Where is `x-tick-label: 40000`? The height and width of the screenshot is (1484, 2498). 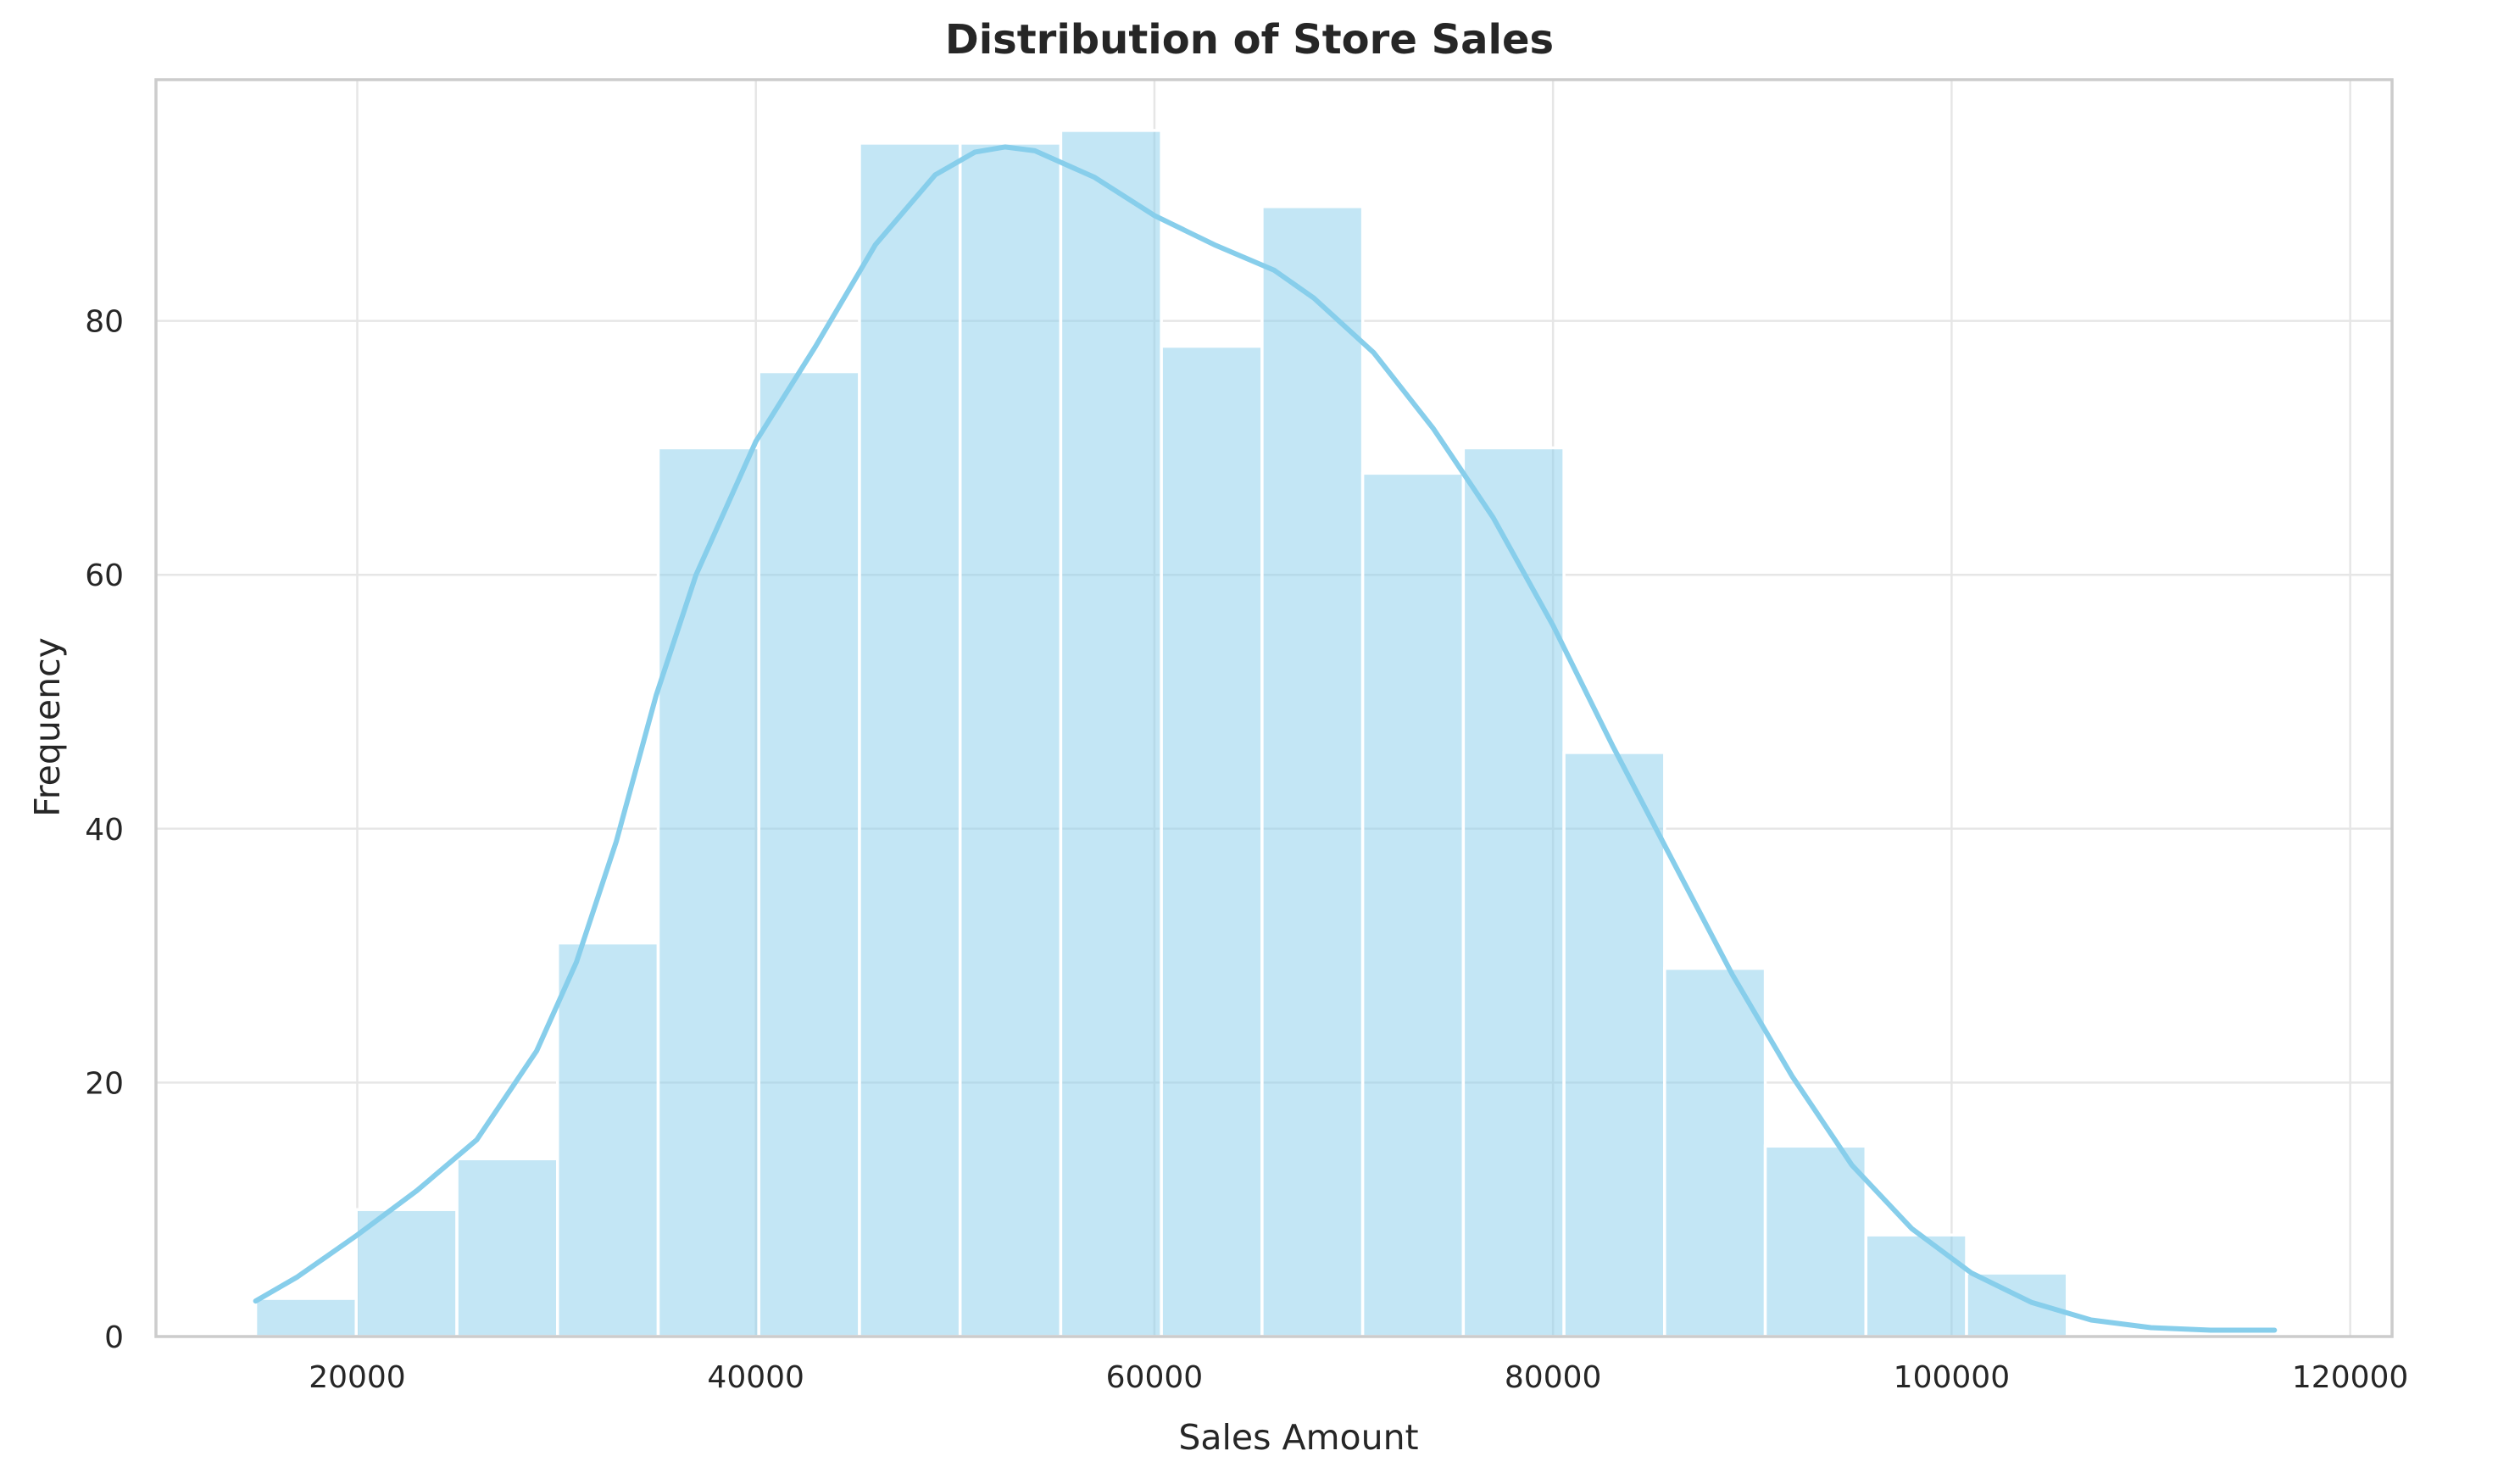
x-tick-label: 40000 is located at coordinates (755, 1378).